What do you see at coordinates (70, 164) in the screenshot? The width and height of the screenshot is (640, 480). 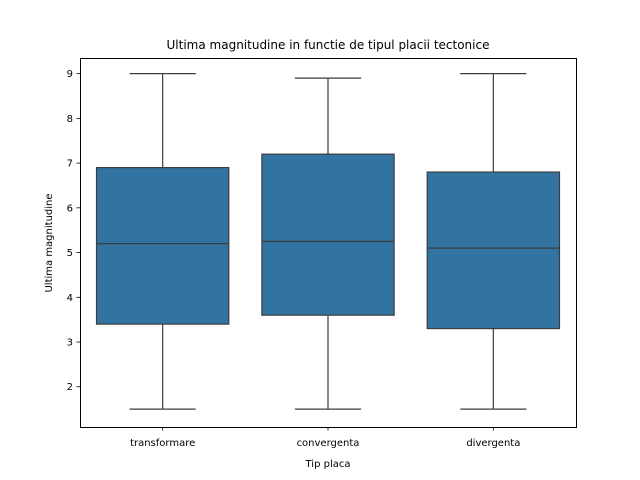 I see `y-tick-label: 7` at bounding box center [70, 164].